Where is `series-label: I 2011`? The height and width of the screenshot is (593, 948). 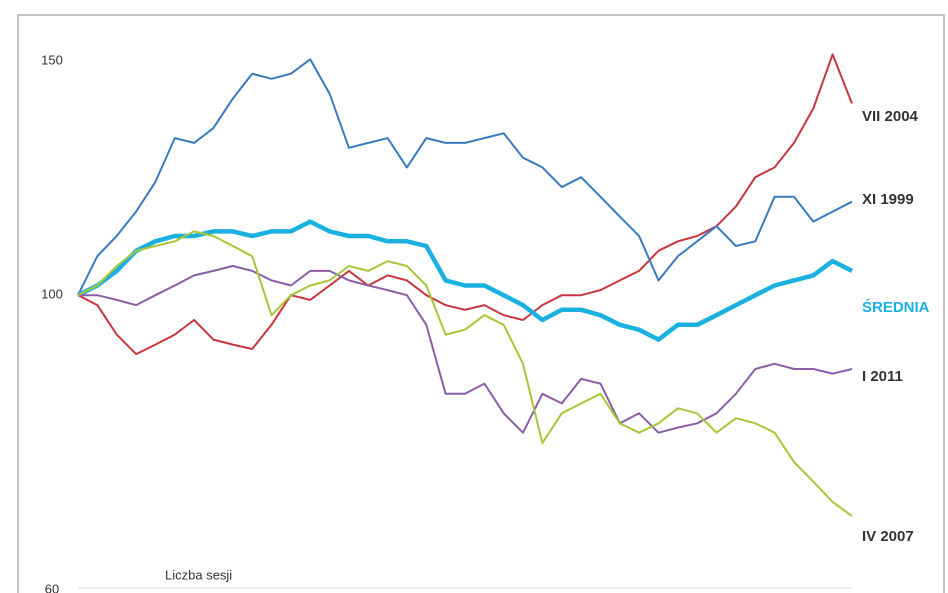
series-label: I 2011 is located at coordinates (882, 376).